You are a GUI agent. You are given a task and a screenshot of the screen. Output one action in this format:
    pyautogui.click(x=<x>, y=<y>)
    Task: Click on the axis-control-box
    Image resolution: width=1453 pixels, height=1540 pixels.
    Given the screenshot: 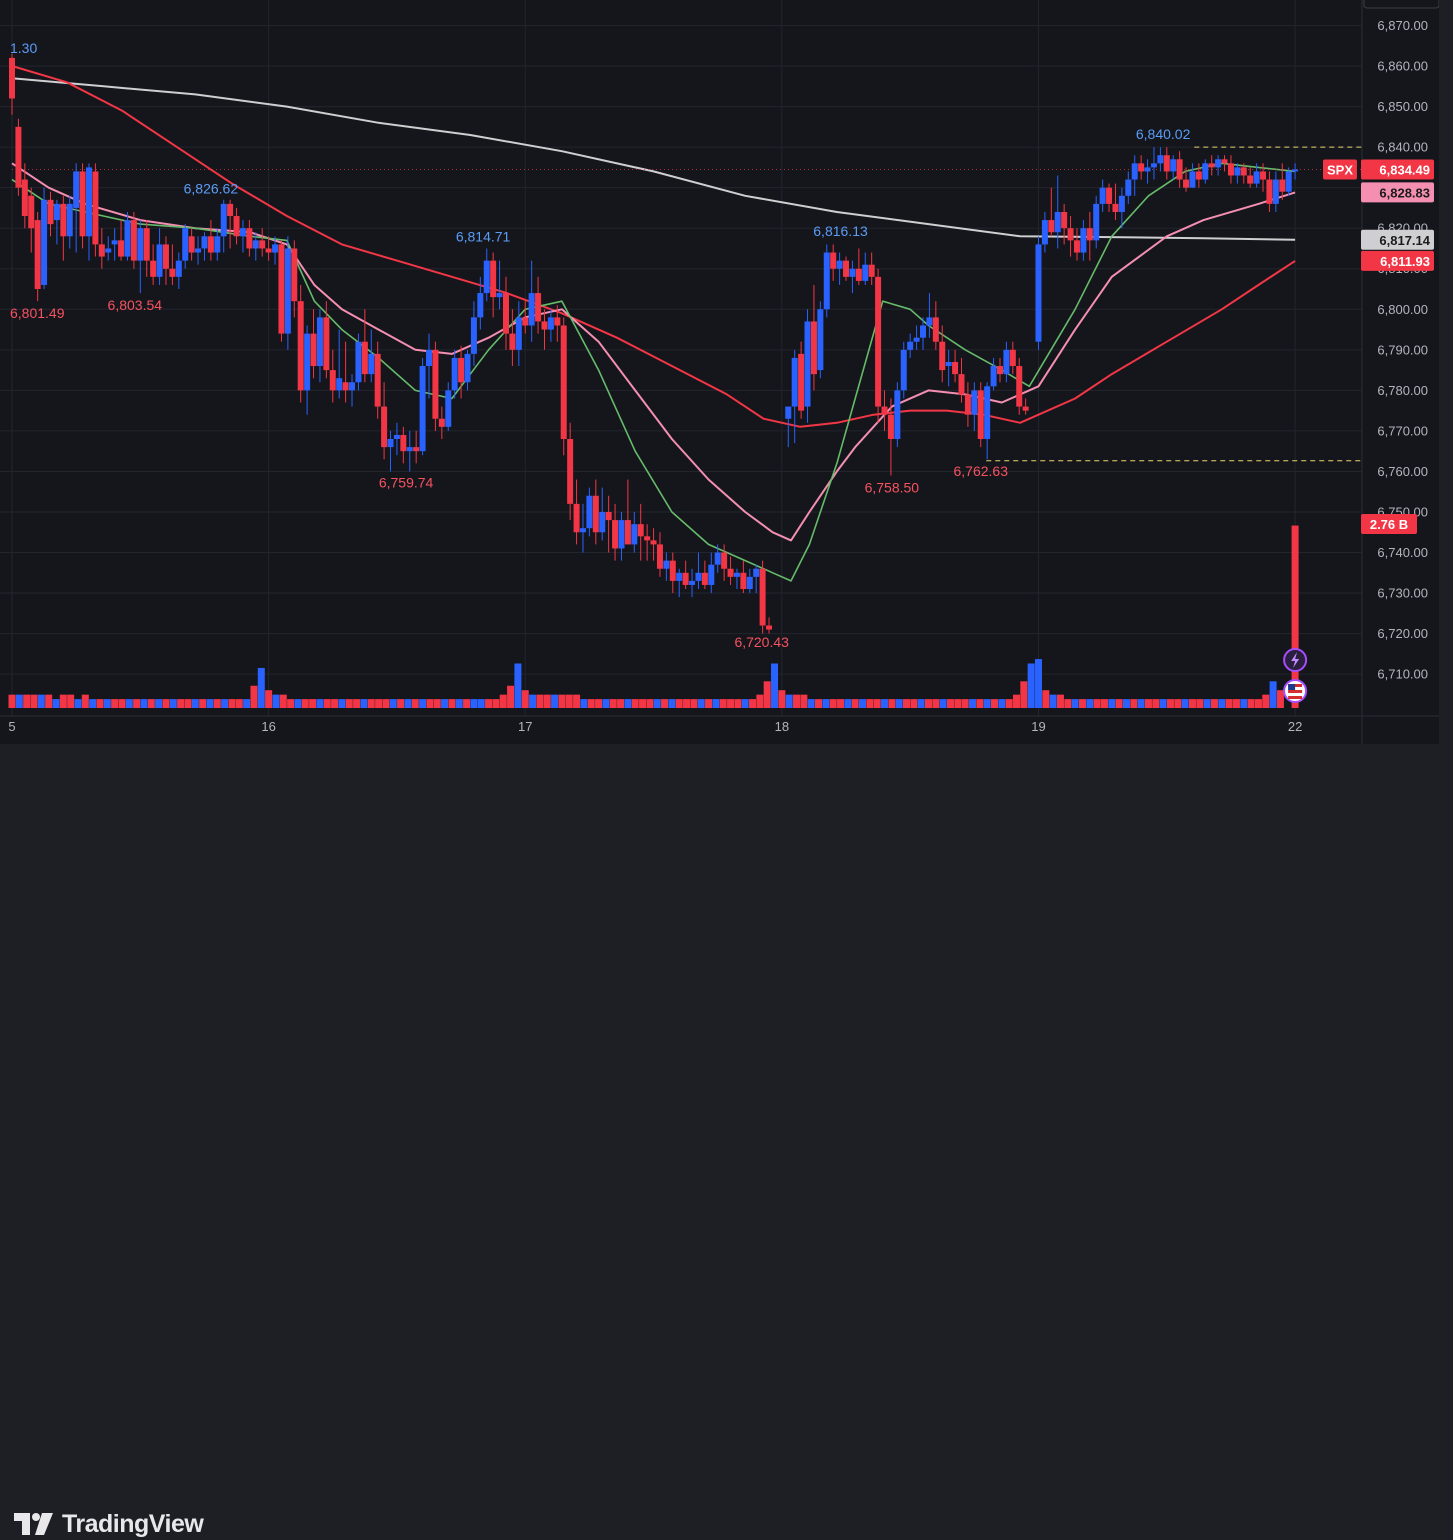 What is the action you would take?
    pyautogui.click(x=1401, y=4)
    